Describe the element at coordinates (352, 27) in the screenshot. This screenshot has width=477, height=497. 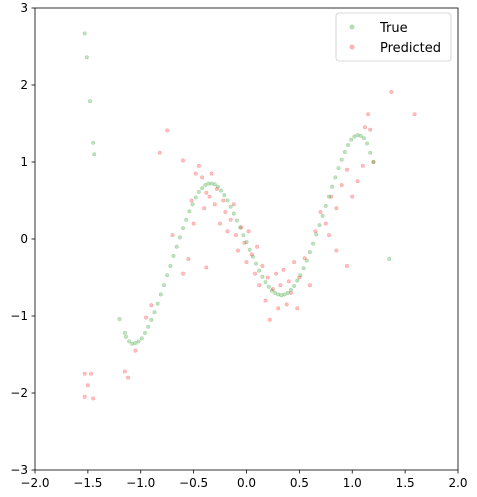
I see `legend-marker-true` at that location.